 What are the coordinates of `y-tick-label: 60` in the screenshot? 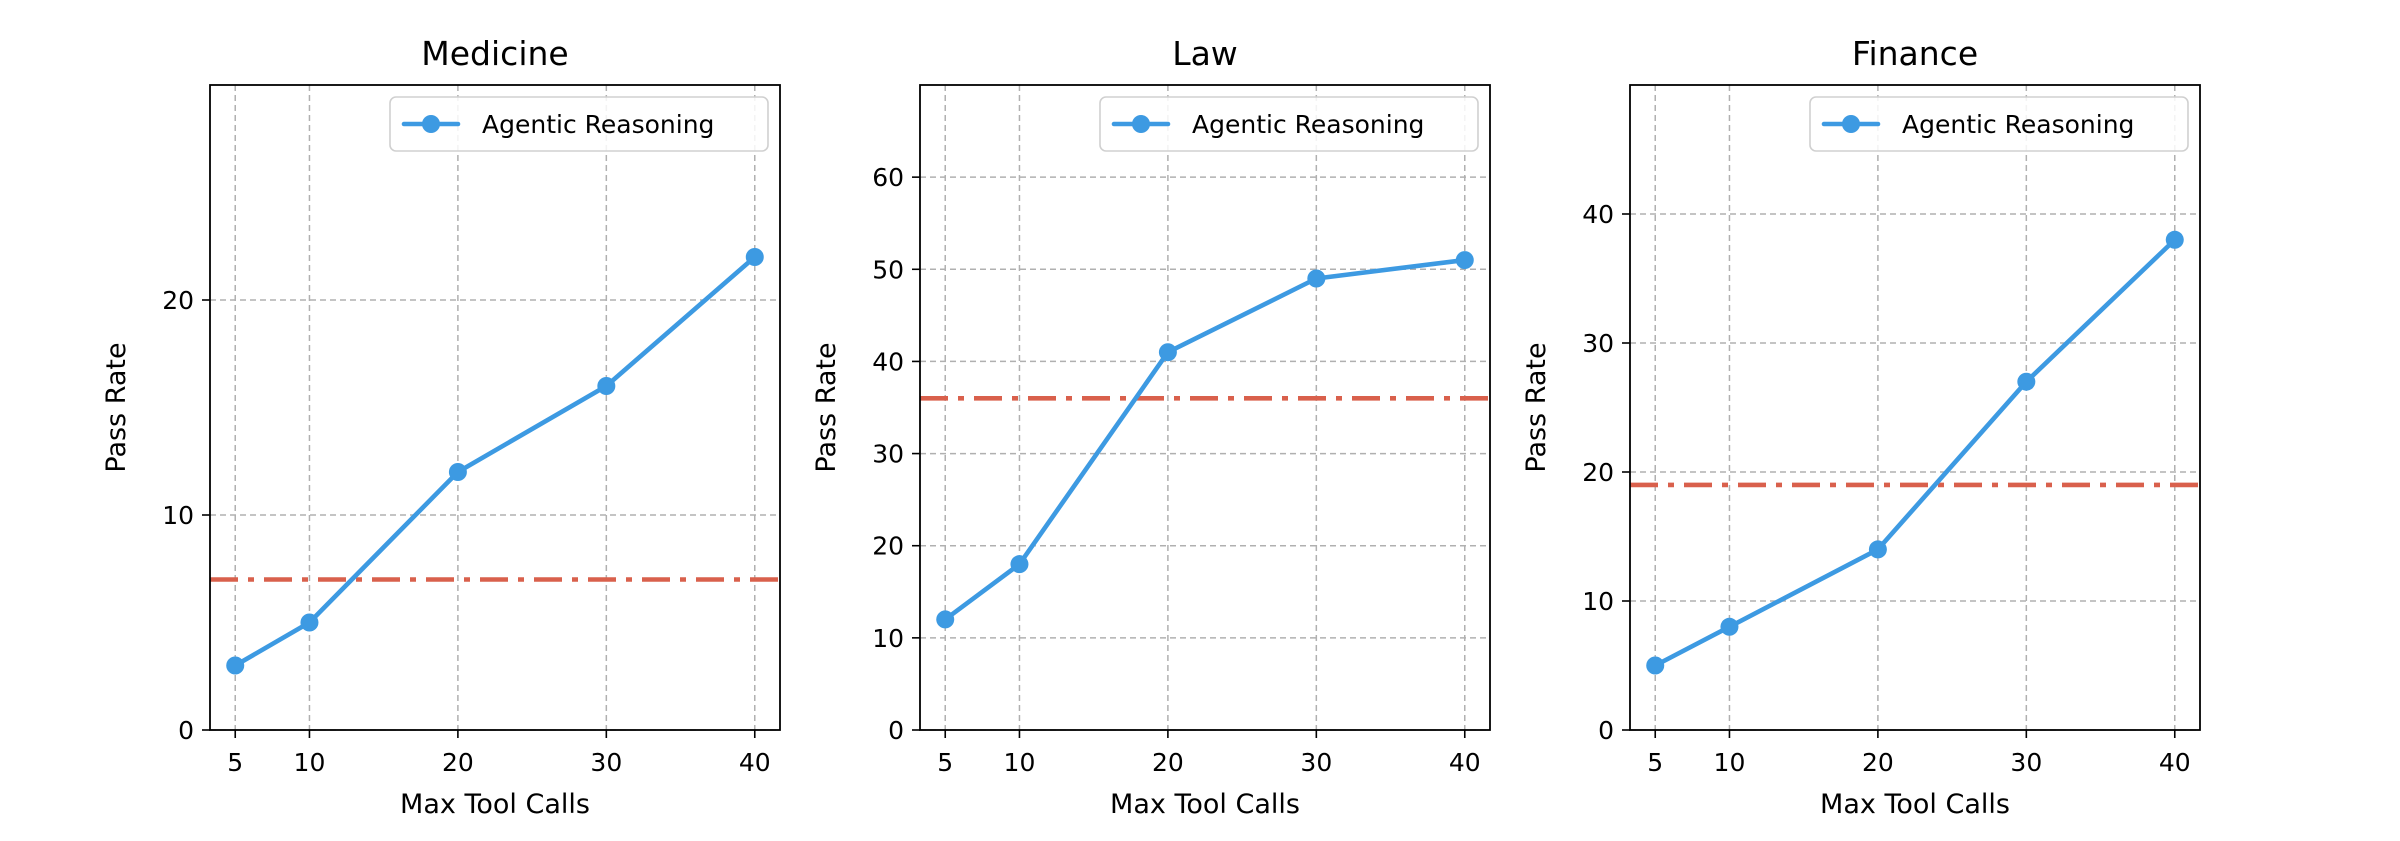 It's located at (888, 177).